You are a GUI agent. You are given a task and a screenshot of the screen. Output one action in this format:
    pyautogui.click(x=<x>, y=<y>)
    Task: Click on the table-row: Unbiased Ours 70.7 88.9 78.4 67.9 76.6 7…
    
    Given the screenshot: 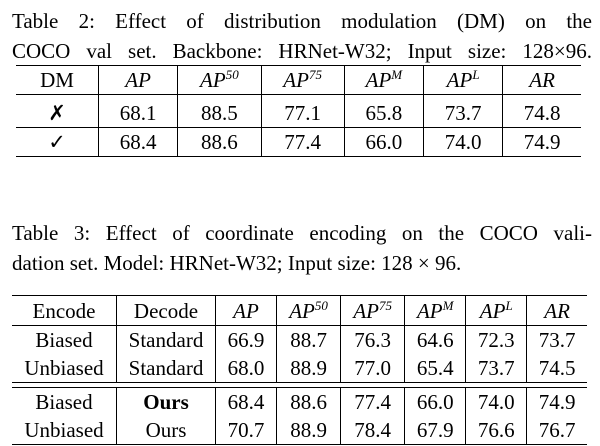 What is the action you would take?
    pyautogui.click(x=299, y=430)
    